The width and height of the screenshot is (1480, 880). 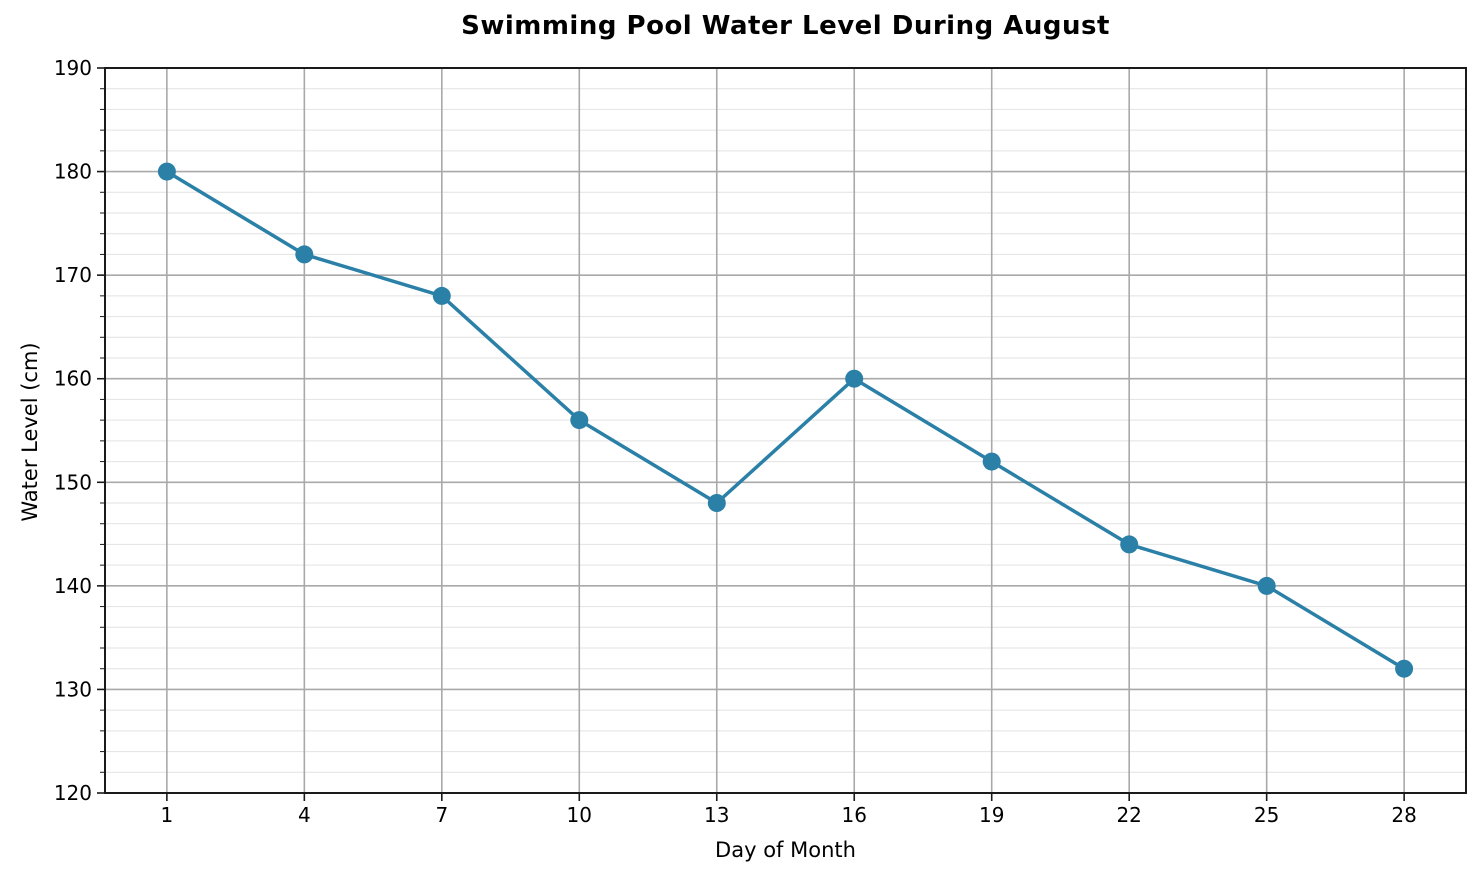 What do you see at coordinates (1403, 815) in the screenshot?
I see `x-tick-label: 28` at bounding box center [1403, 815].